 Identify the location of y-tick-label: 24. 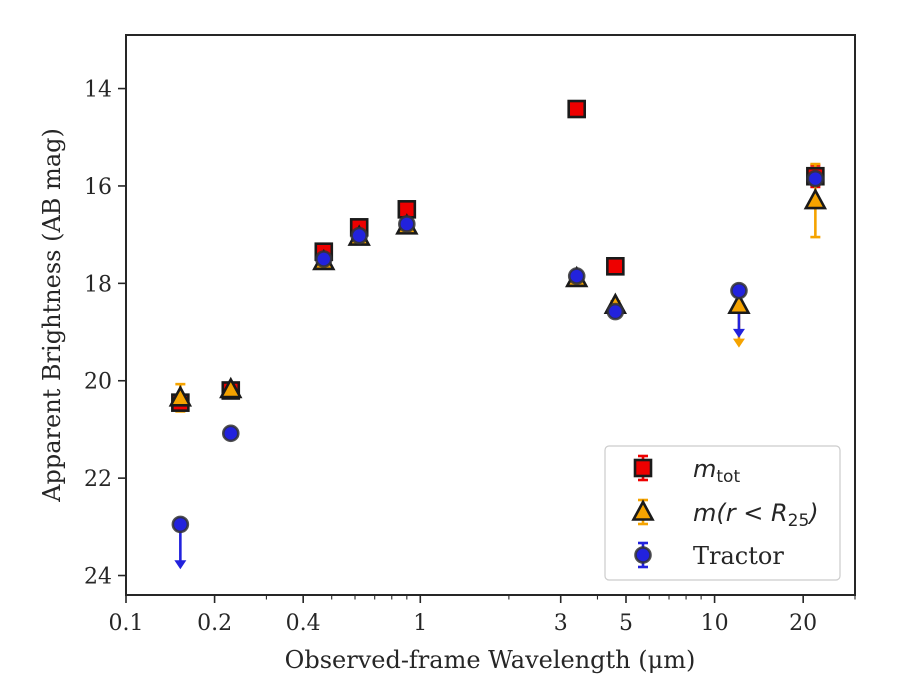
(98, 577).